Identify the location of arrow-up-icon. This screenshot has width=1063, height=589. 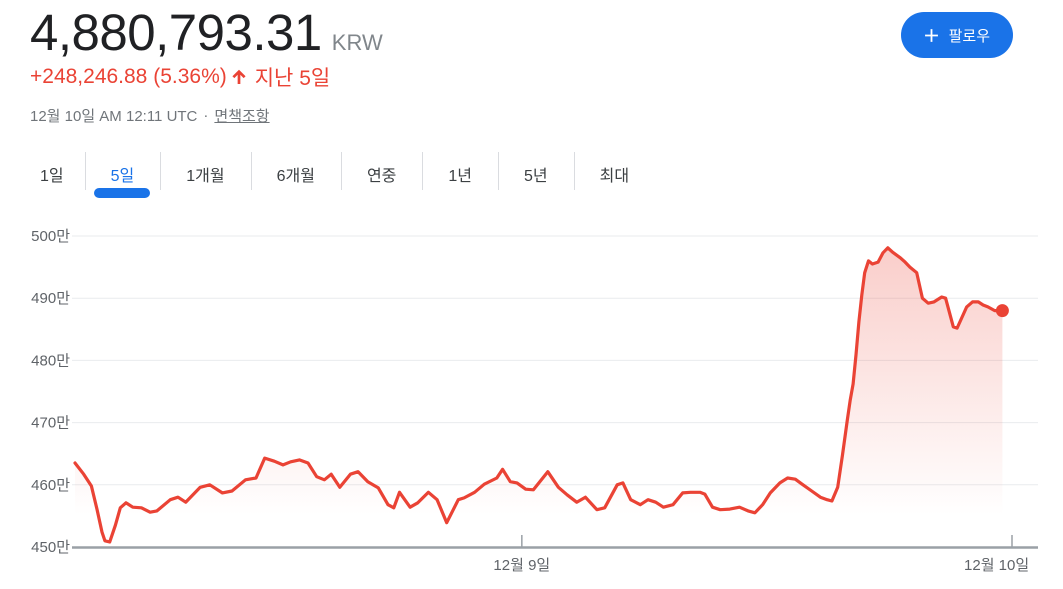
(239, 77).